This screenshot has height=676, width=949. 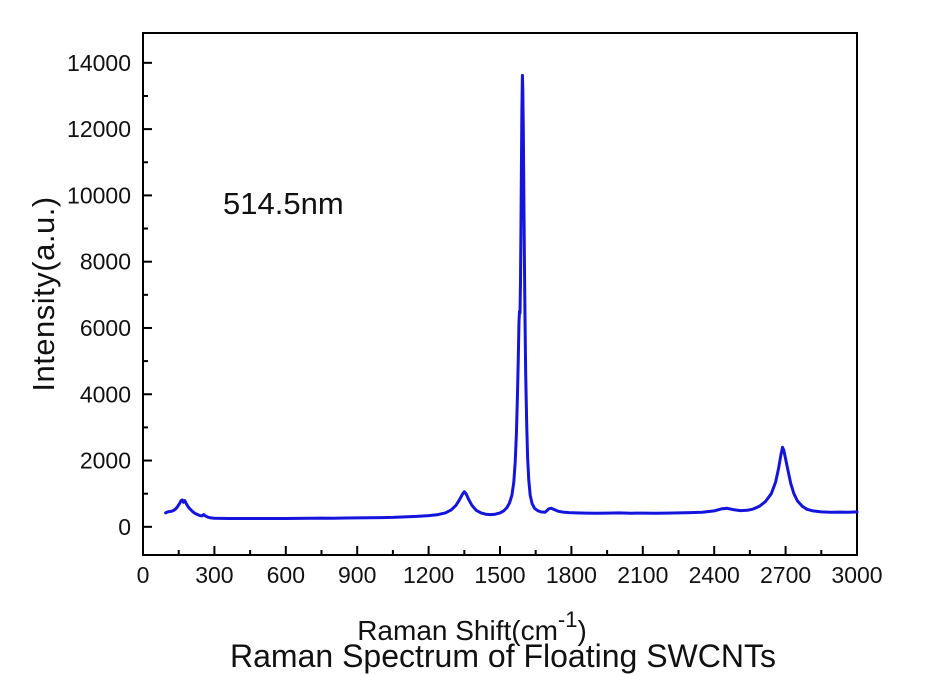 What do you see at coordinates (457, 630) in the screenshot?
I see `x-axis-title-prefix: Raman Shift(cm` at bounding box center [457, 630].